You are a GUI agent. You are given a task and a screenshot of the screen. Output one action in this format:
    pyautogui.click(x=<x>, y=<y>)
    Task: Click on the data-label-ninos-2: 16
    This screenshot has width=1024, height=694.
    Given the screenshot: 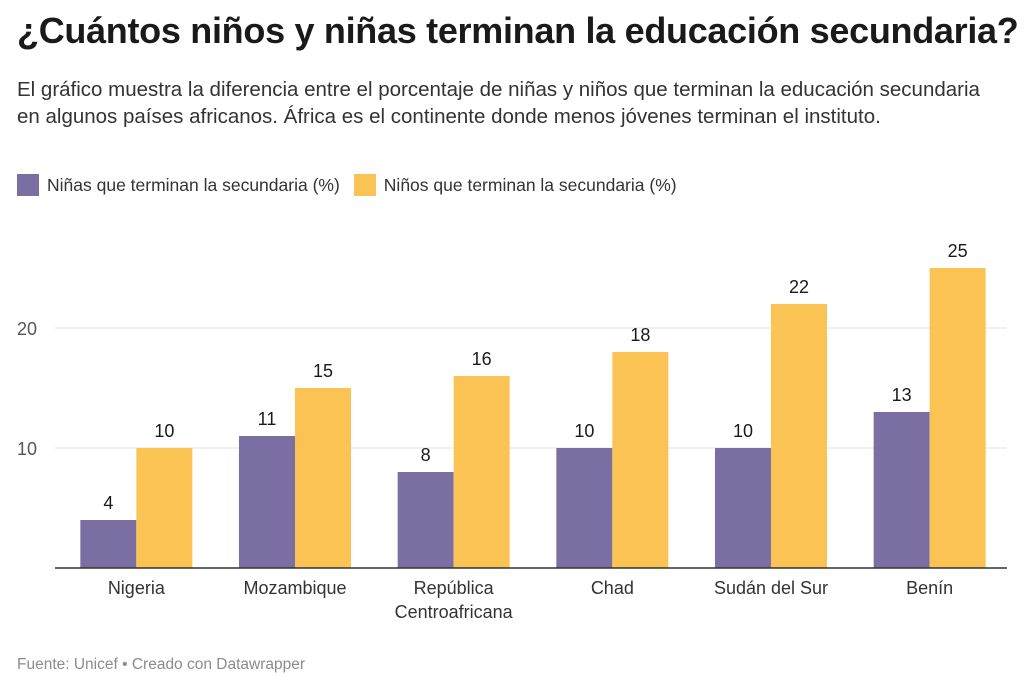 What is the action you would take?
    pyautogui.click(x=482, y=359)
    